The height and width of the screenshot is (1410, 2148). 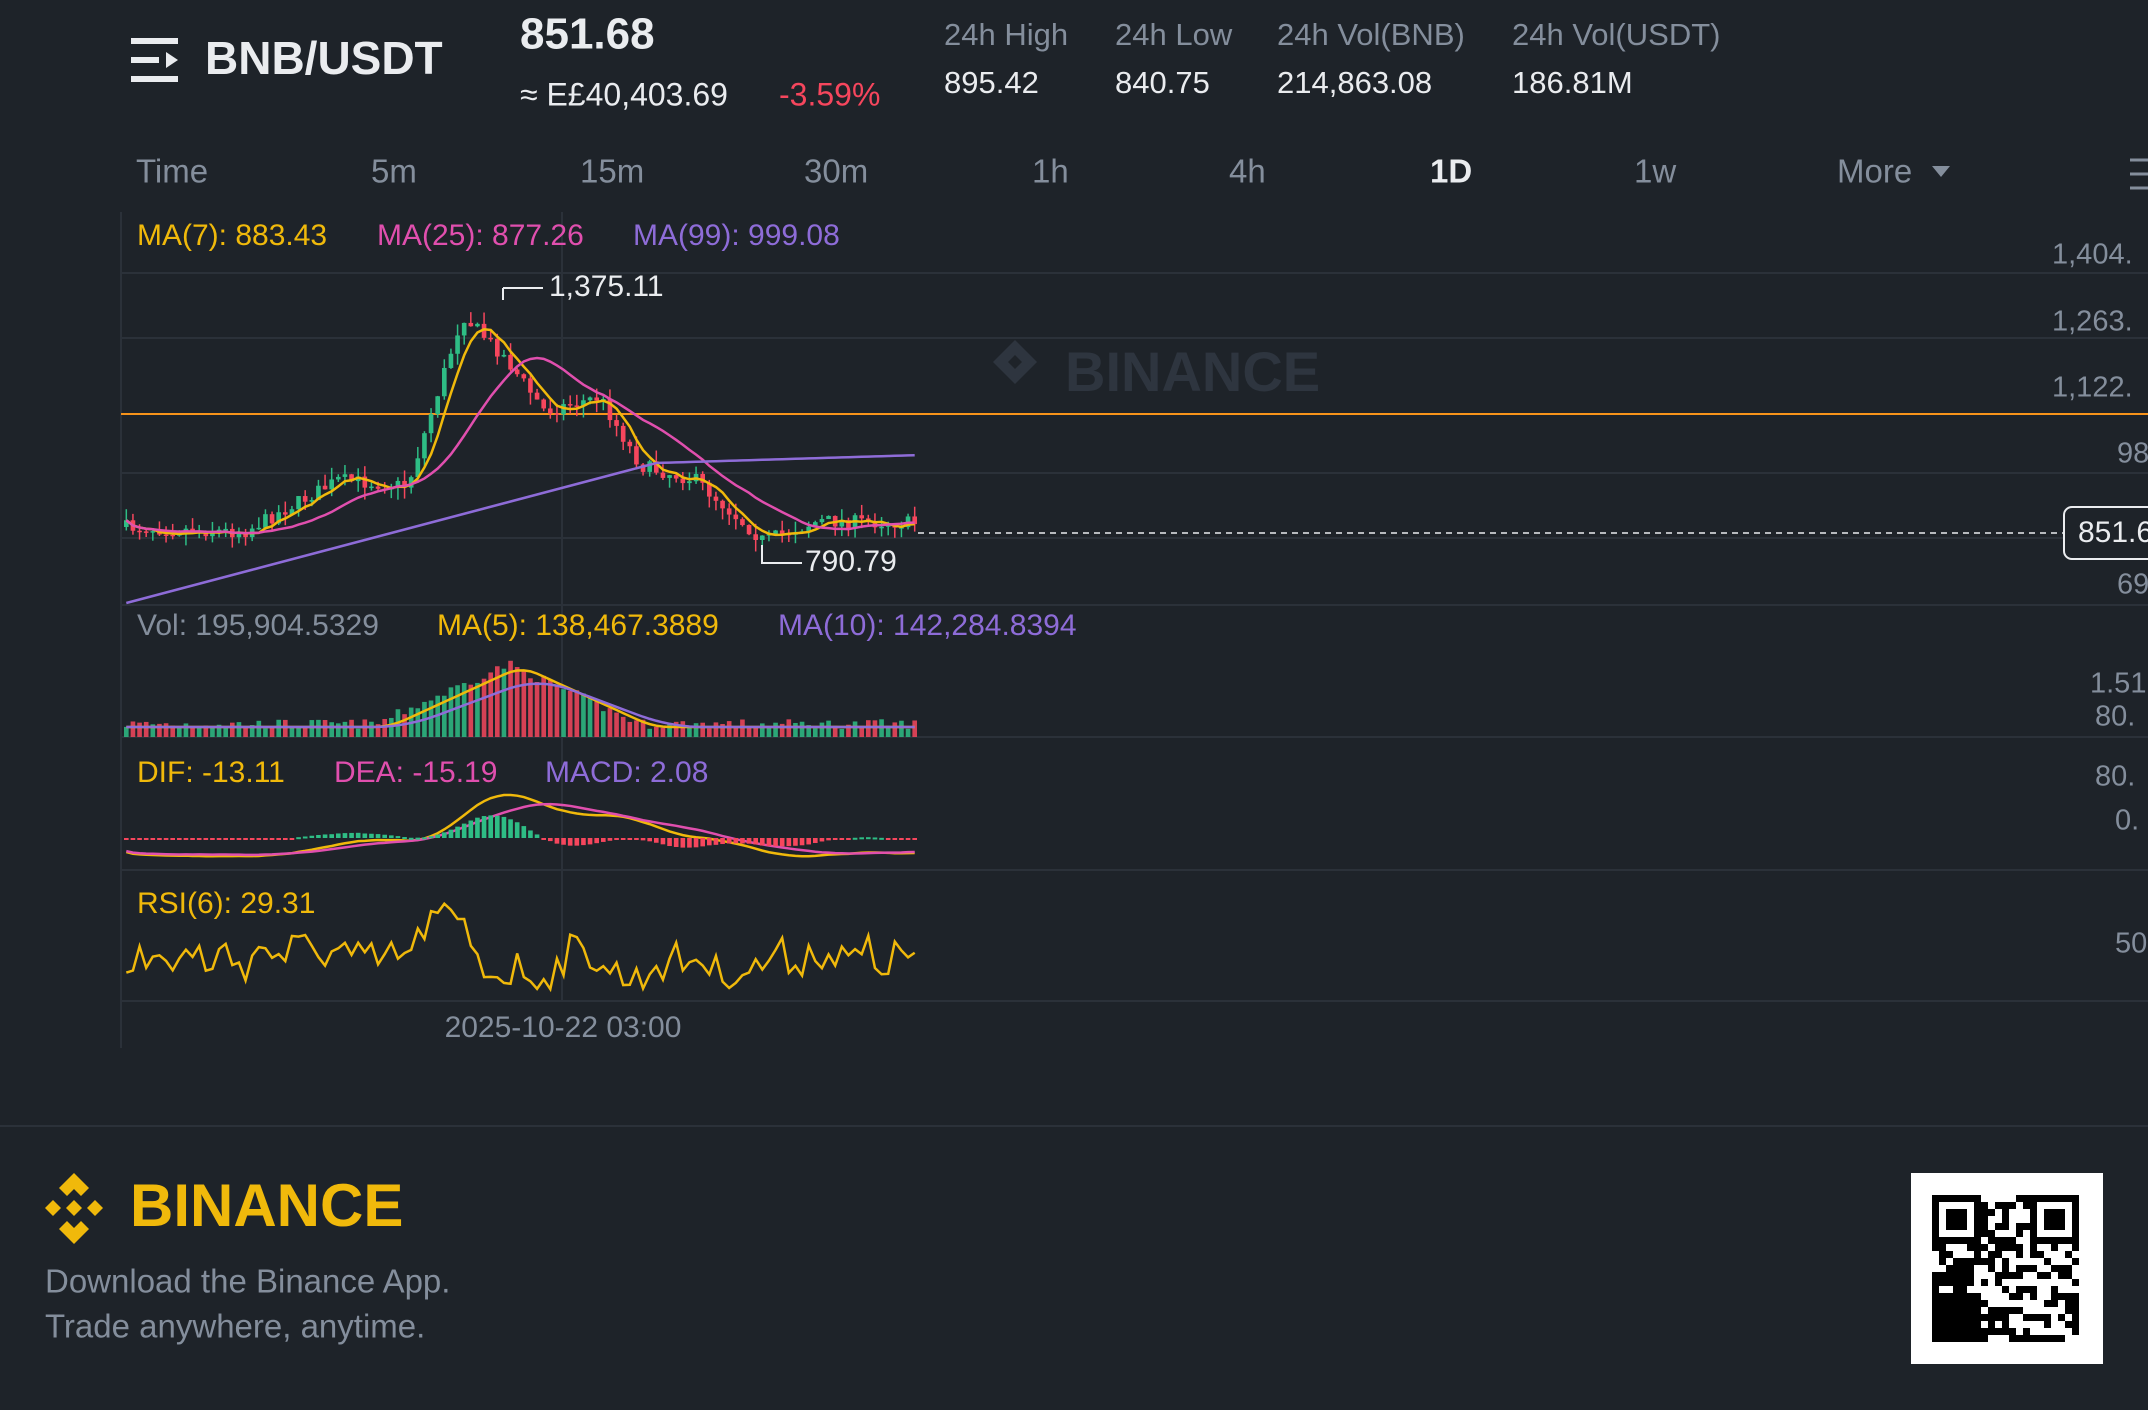 I want to click on tab: 1w, so click(x=1655, y=171).